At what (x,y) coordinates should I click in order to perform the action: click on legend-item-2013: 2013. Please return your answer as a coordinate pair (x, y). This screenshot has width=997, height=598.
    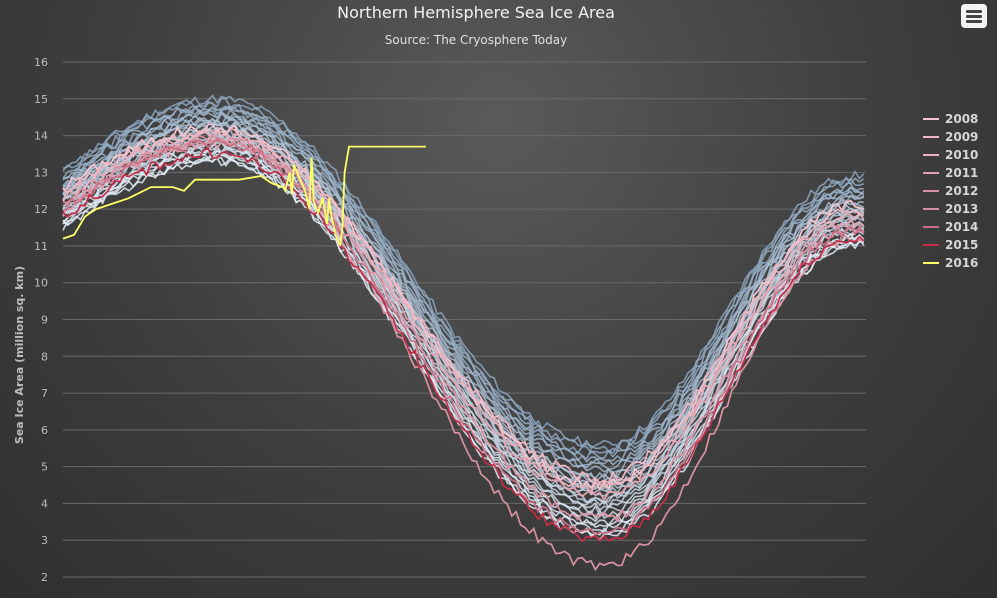
    Looking at the image, I should click on (950, 209).